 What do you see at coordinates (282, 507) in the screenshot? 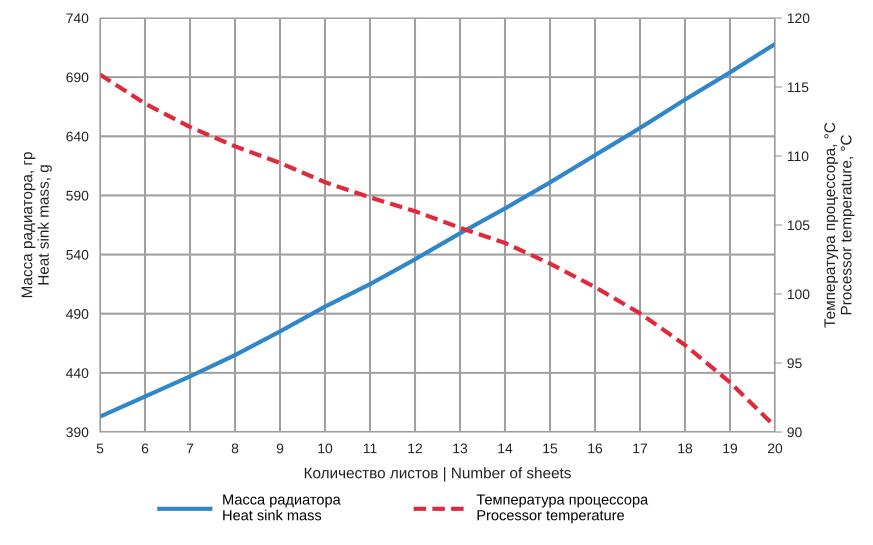
I see `legend-label: Масса радиатора Heat sink mass` at bounding box center [282, 507].